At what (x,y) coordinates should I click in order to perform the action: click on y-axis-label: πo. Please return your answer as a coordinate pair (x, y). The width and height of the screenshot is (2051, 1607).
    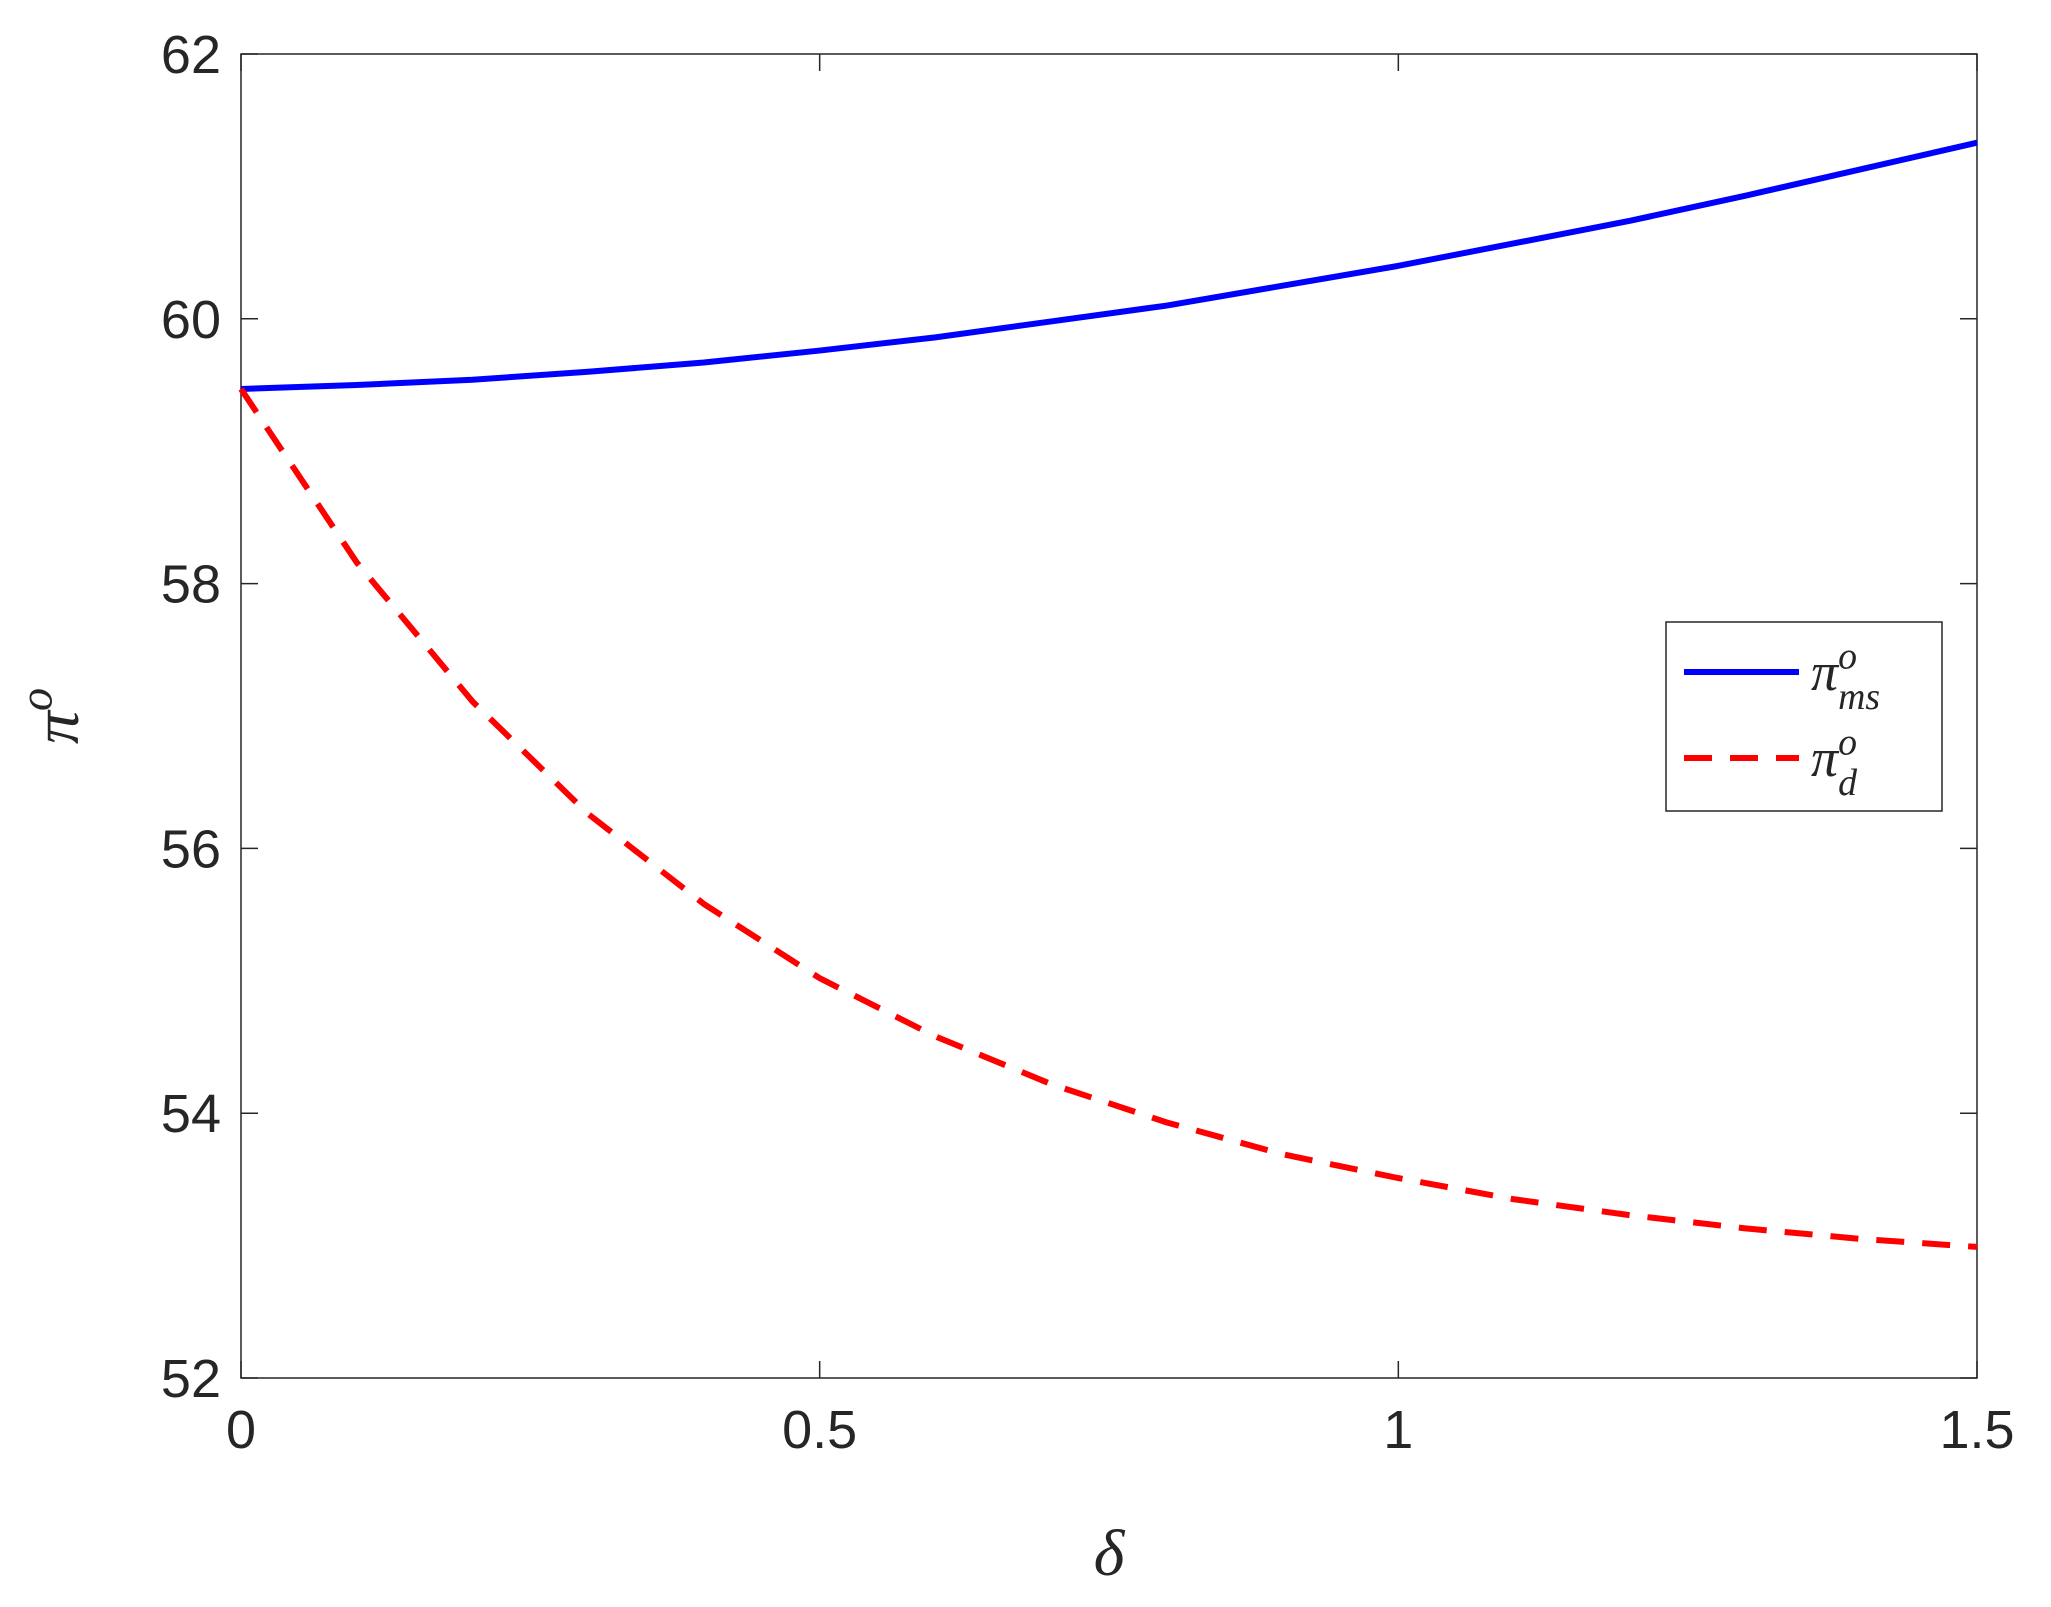
    Looking at the image, I should click on (52, 716).